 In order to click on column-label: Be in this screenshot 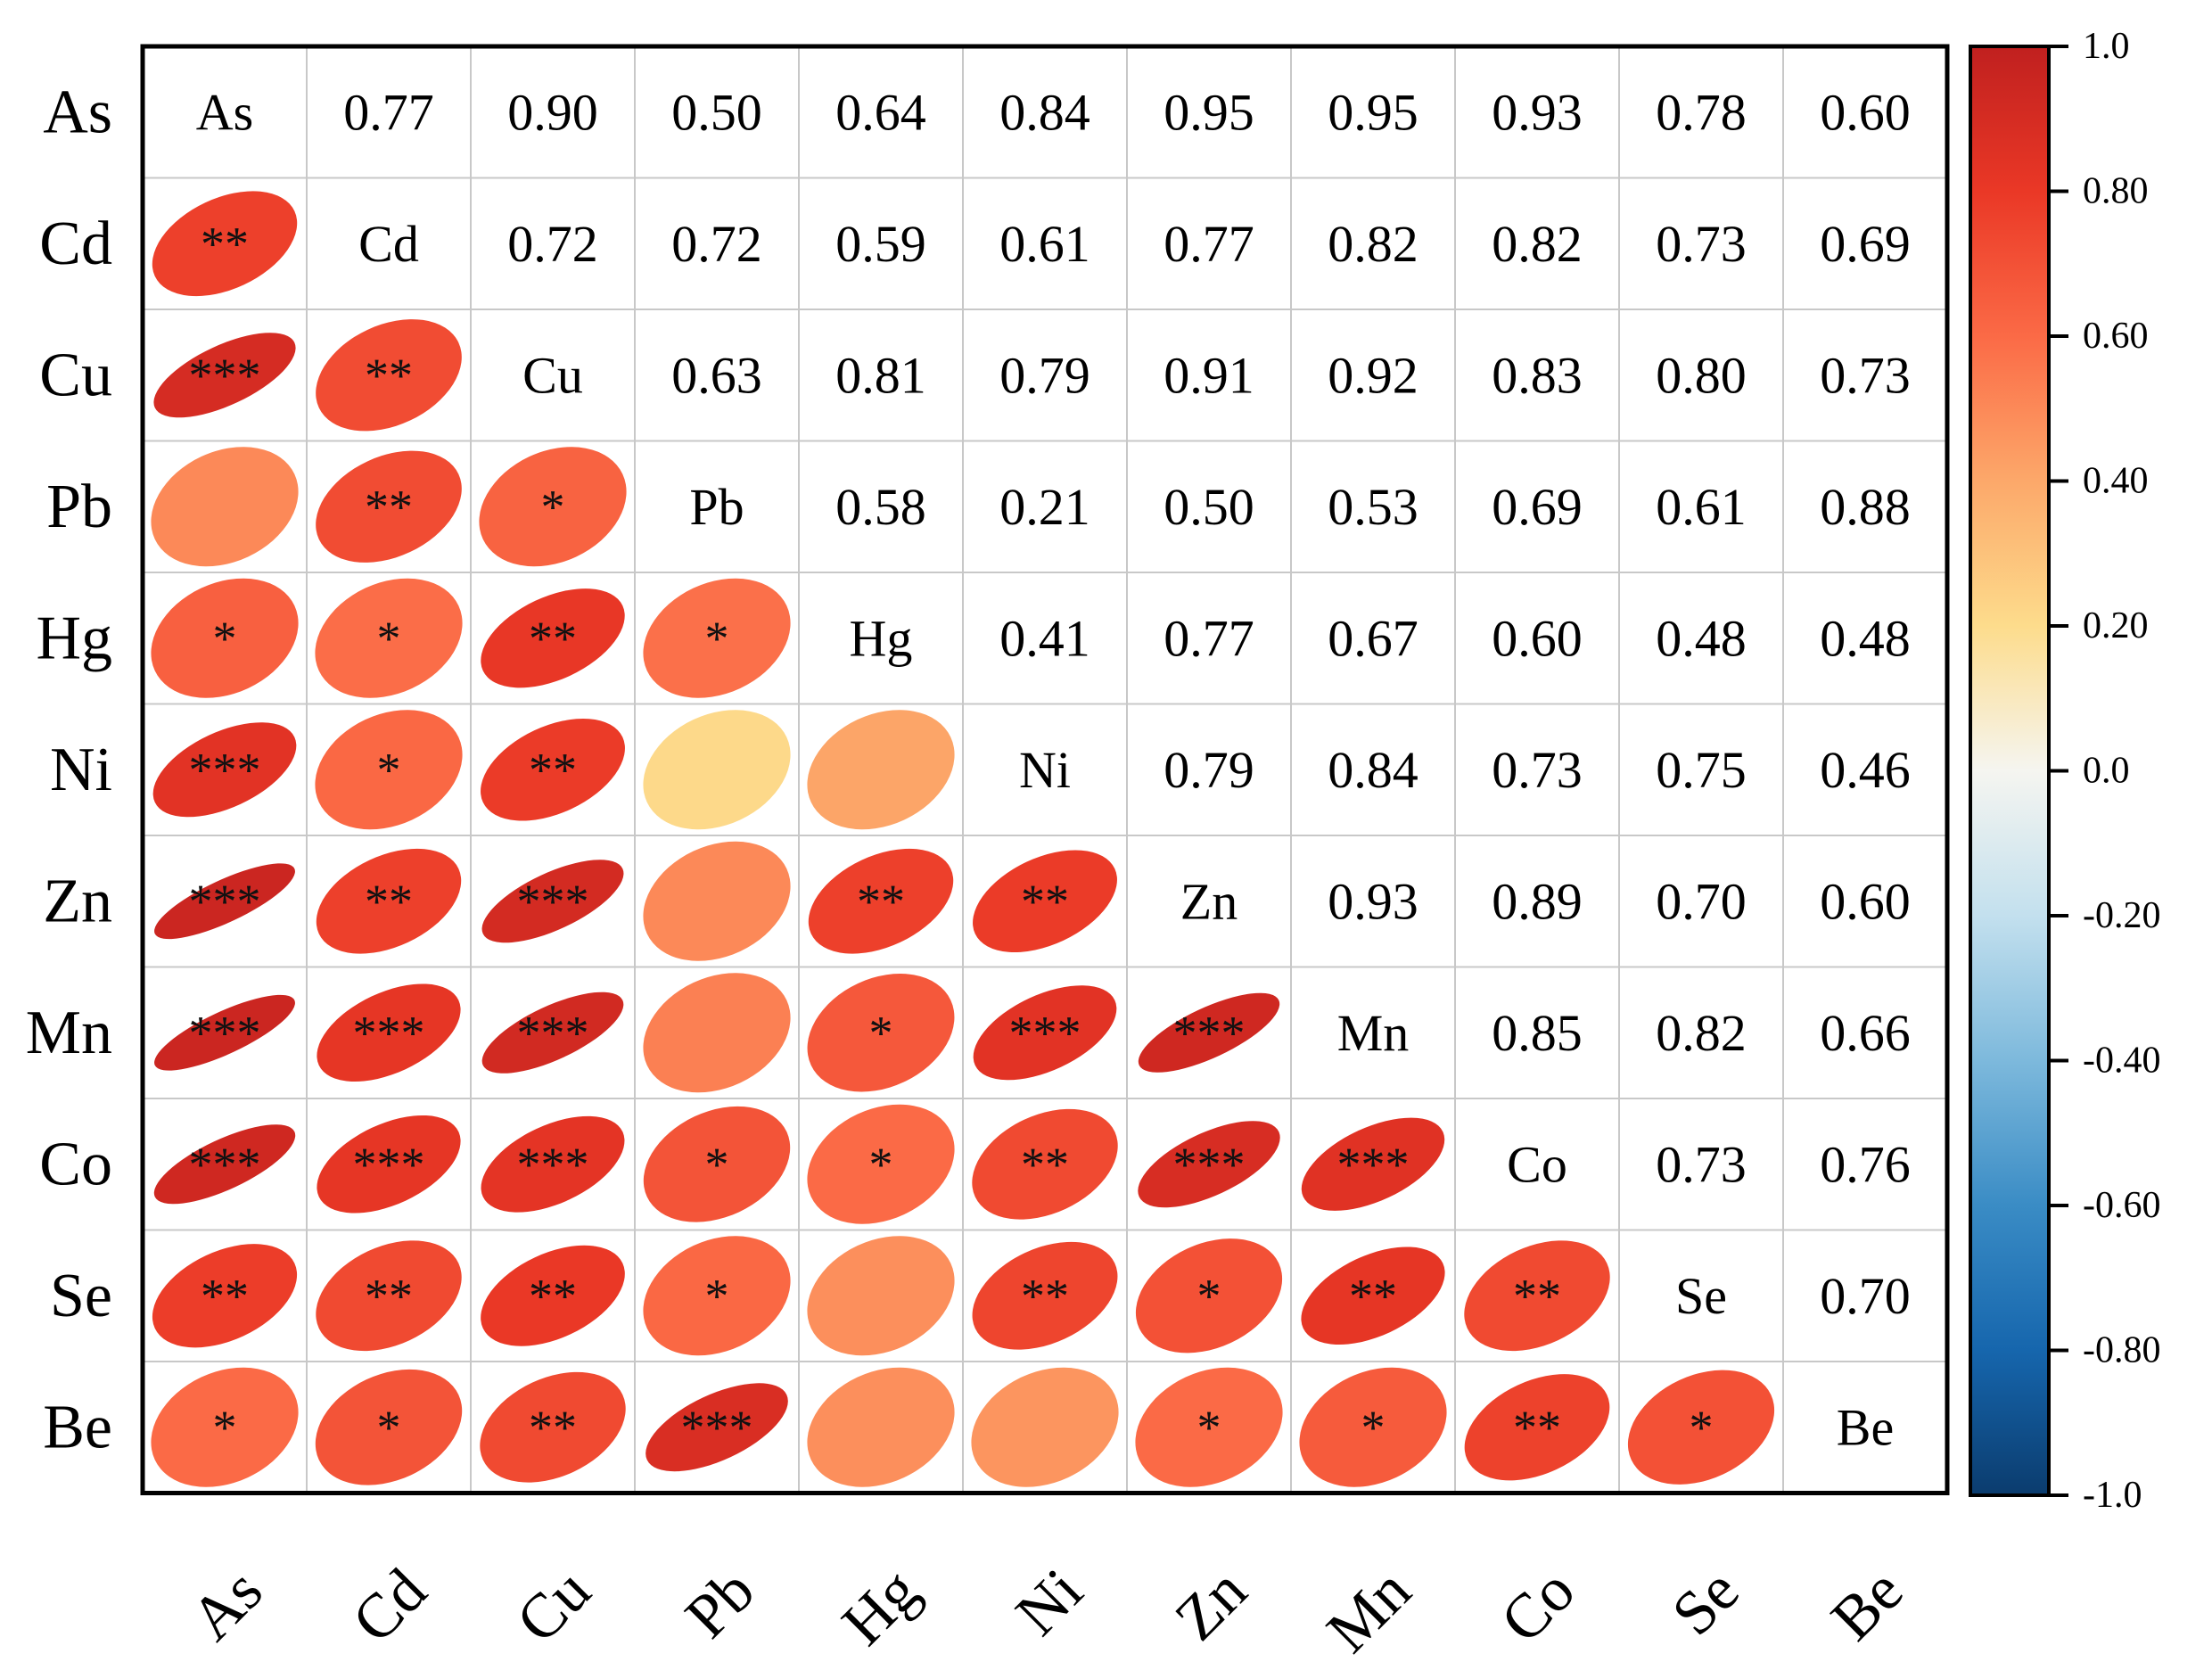, I will do `click(1867, 1604)`.